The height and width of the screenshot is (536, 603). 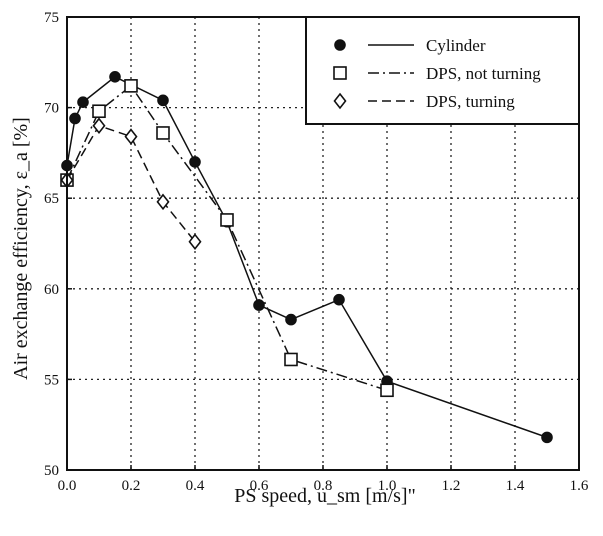 I want to click on legend-item: Cylinder, so click(x=410, y=45).